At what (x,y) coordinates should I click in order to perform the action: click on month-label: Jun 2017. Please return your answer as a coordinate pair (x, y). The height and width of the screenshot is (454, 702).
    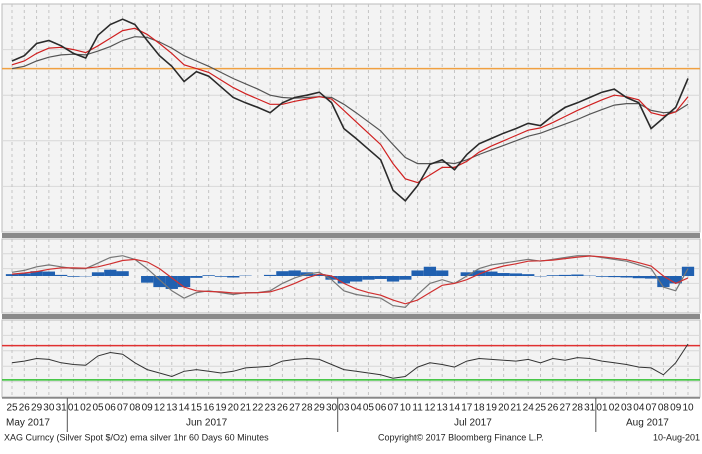
    Looking at the image, I should click on (207, 423).